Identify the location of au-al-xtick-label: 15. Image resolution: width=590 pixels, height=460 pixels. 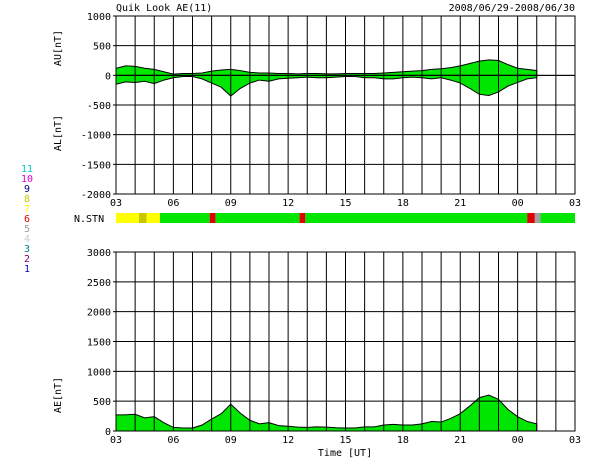
(345, 203).